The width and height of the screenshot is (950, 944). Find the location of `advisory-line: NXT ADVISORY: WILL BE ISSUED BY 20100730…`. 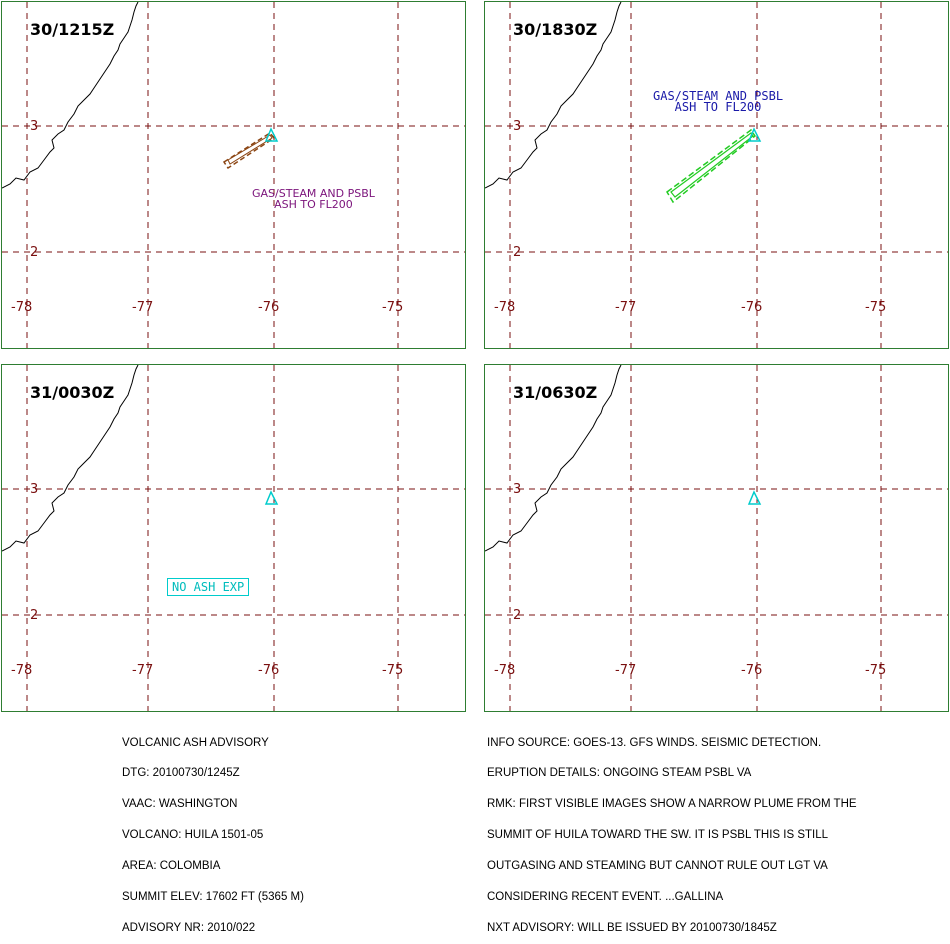

advisory-line: NXT ADVISORY: WILL BE ISSUED BY 20100730… is located at coordinates (632, 927).